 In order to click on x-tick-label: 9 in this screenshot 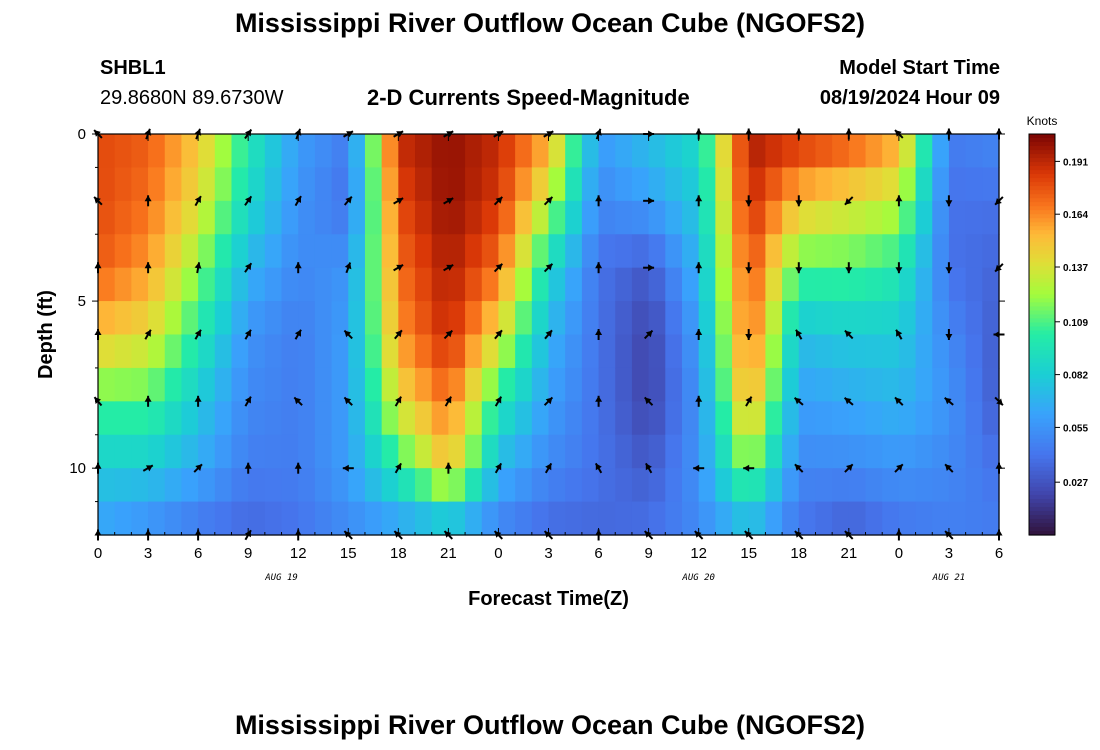, I will do `click(648, 553)`.